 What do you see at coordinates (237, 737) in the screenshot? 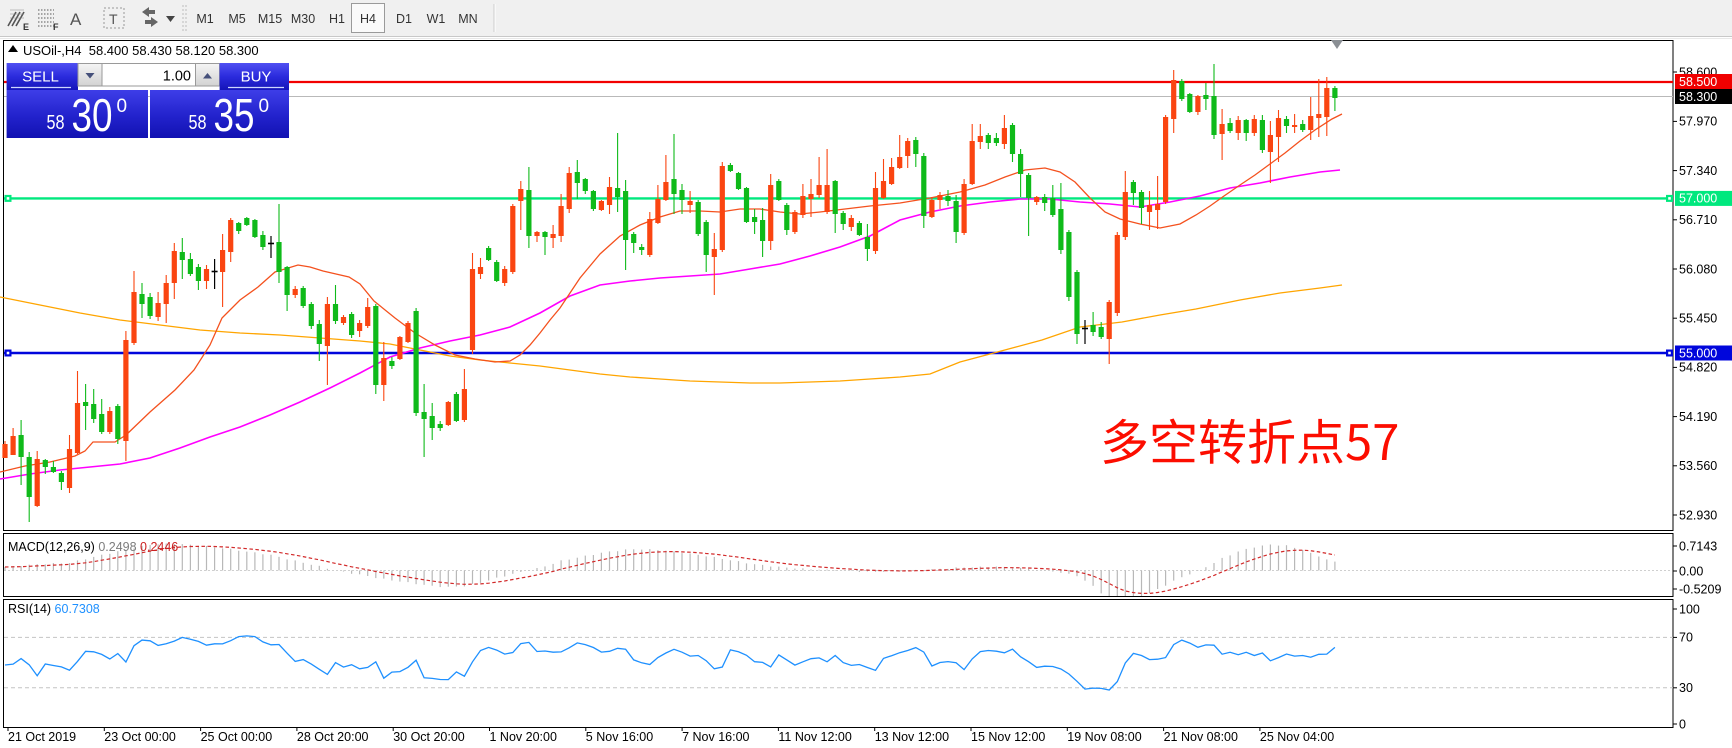
I see `svg-text: 25 Oct 00:00` at bounding box center [237, 737].